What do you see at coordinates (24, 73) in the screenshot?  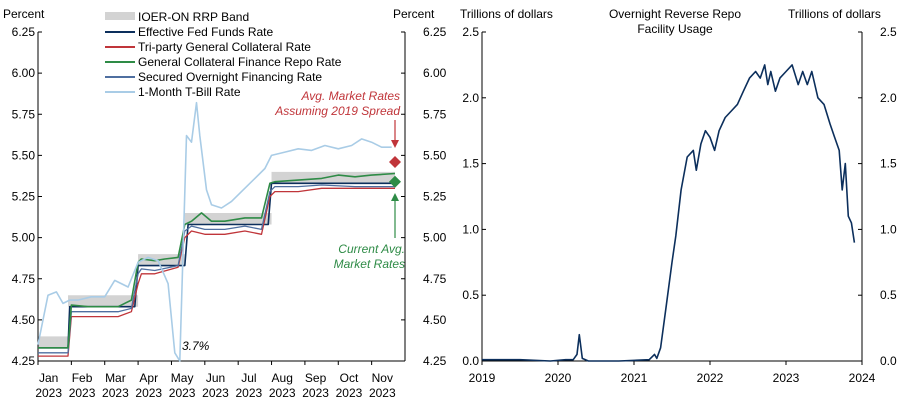 I see `left-ytick-label-left: 6.00` at bounding box center [24, 73].